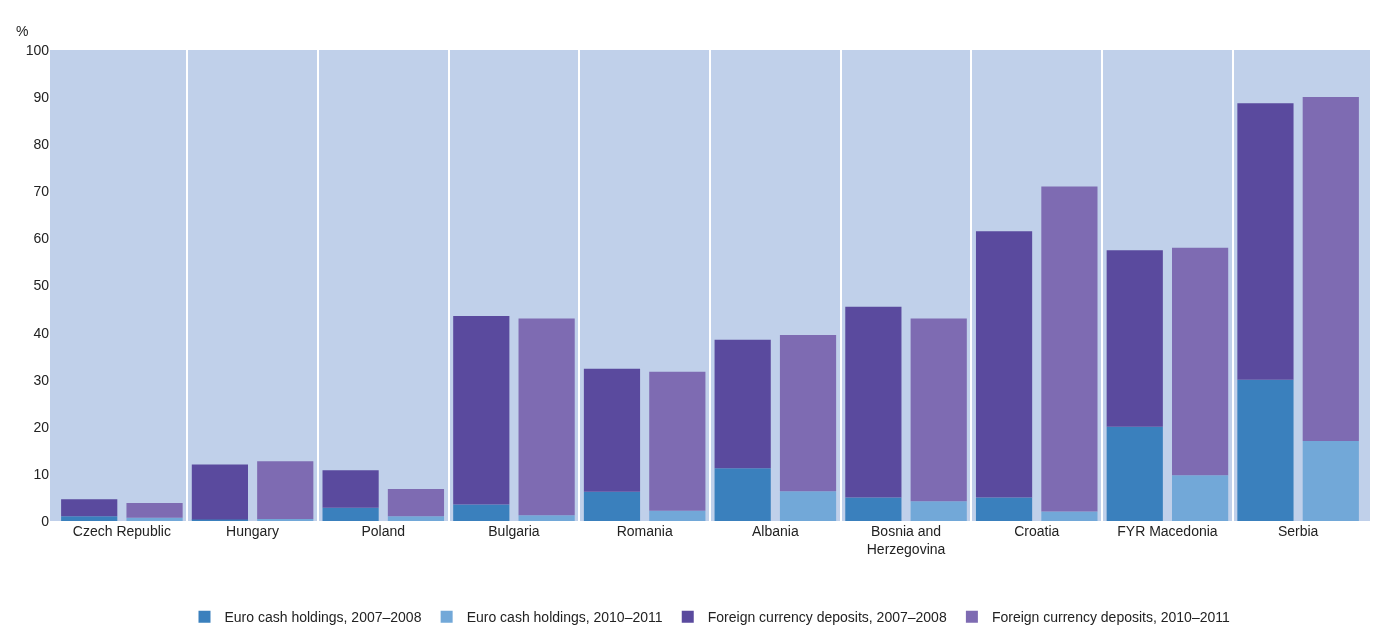 Image resolution: width=1380 pixels, height=643 pixels. What do you see at coordinates (41, 473) in the screenshot?
I see `y-tick-label: 10` at bounding box center [41, 473].